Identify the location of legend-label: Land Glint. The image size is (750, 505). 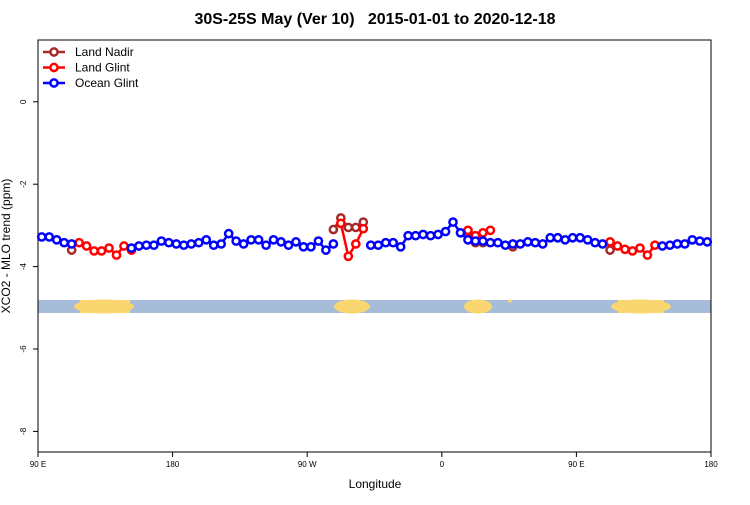
(102, 68).